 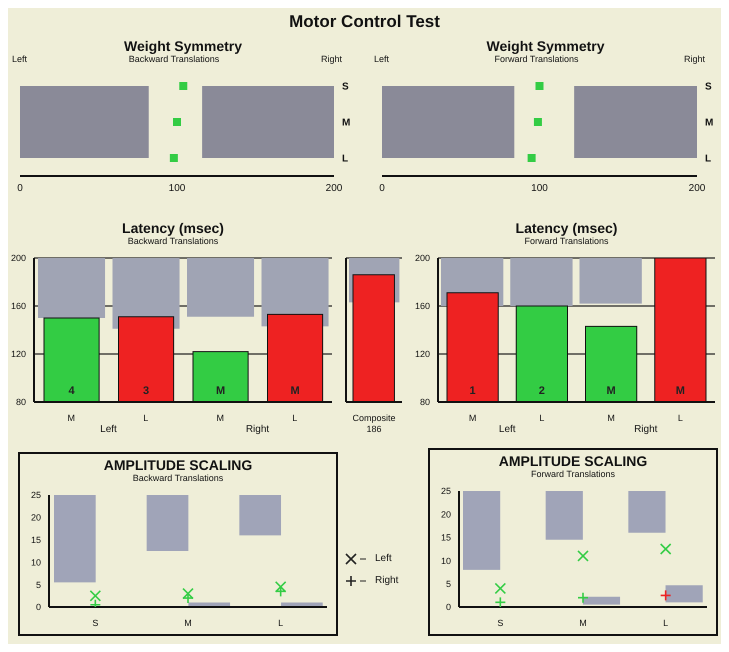 What do you see at coordinates (146, 391) in the screenshot?
I see `text: 3` at bounding box center [146, 391].